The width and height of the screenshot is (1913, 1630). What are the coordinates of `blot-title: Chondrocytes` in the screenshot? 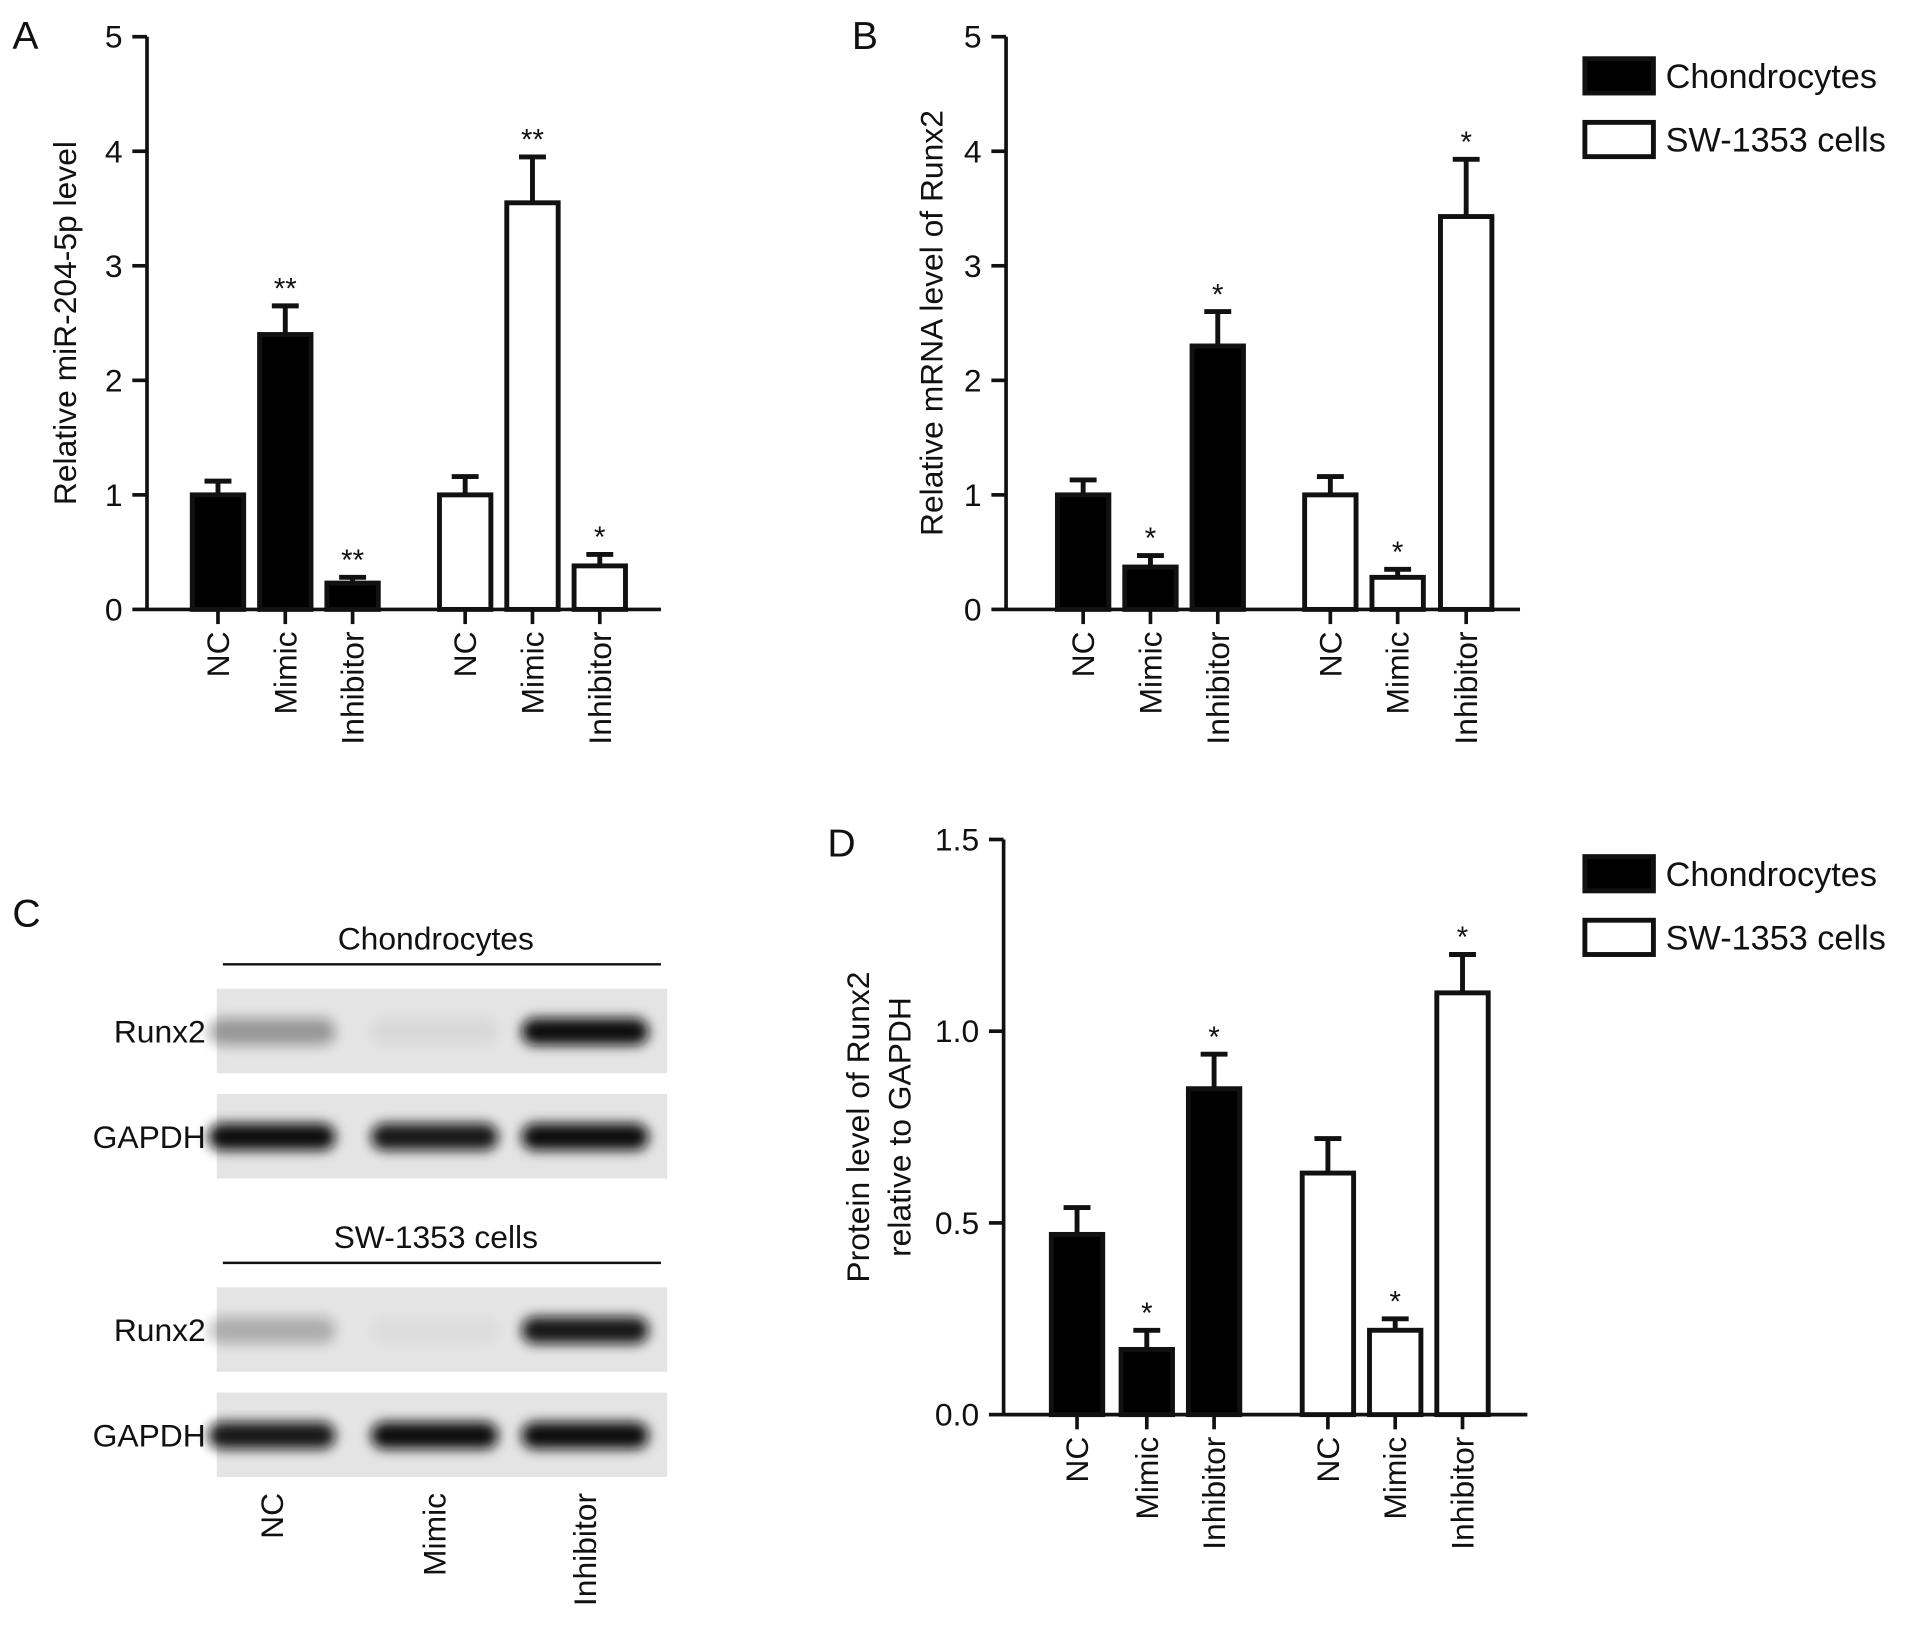 It's located at (436, 939).